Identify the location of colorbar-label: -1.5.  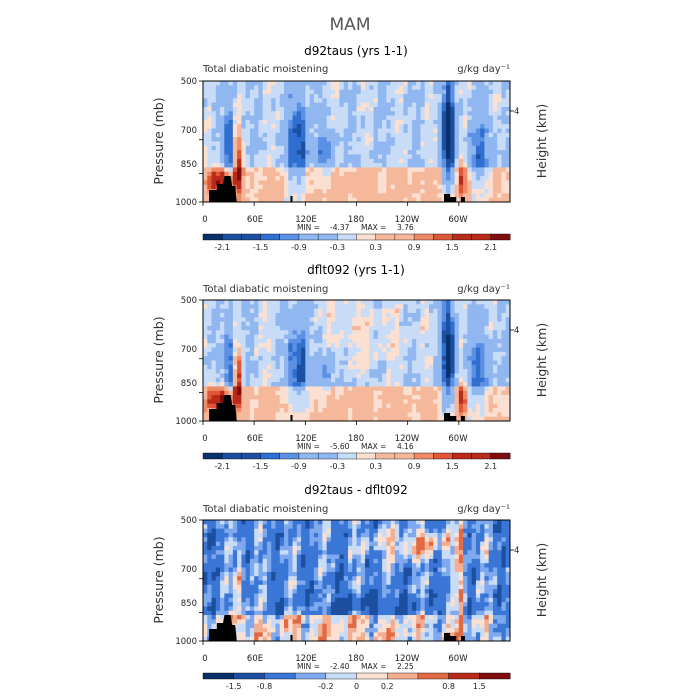
(261, 247).